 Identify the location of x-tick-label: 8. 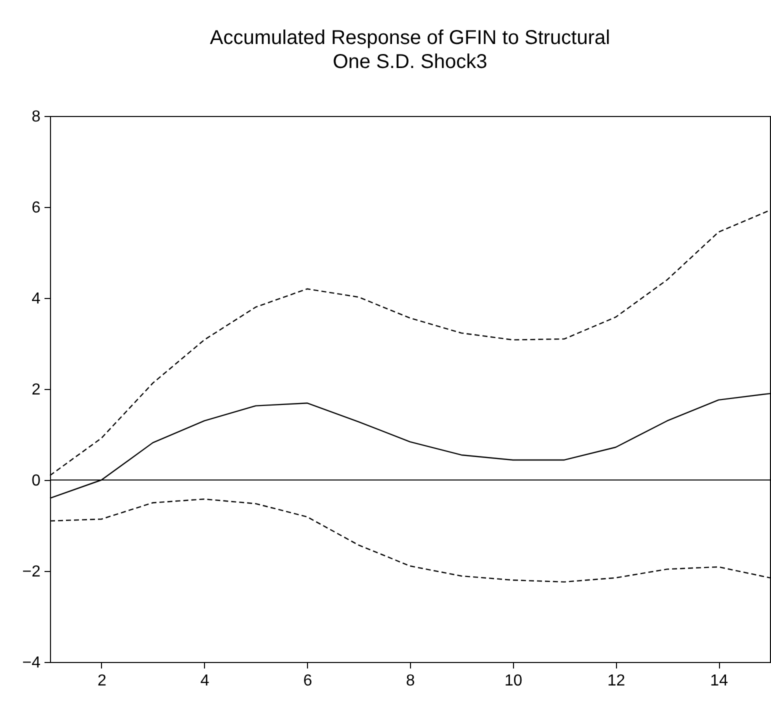
(411, 681).